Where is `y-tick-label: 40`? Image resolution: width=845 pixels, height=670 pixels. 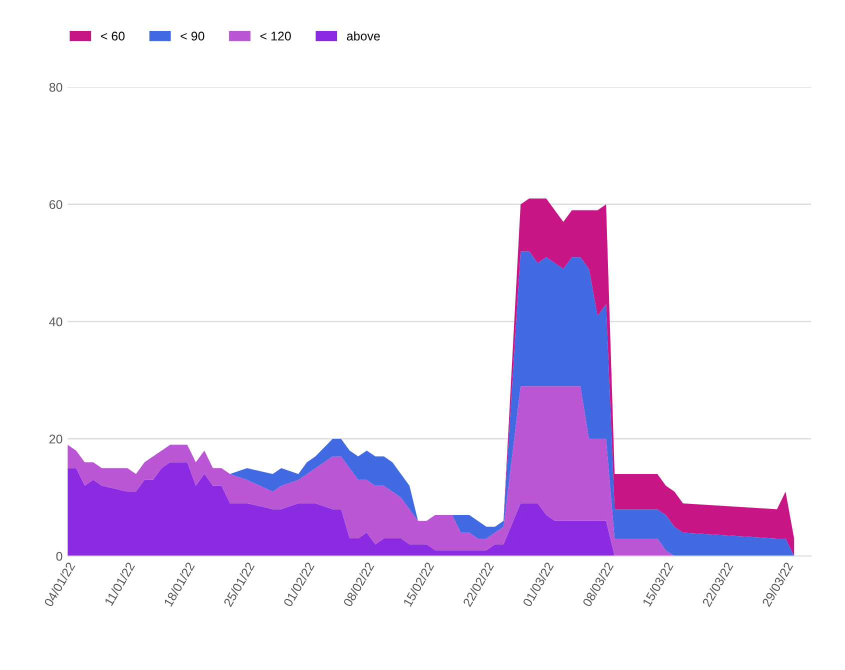
y-tick-label: 40 is located at coordinates (55, 321).